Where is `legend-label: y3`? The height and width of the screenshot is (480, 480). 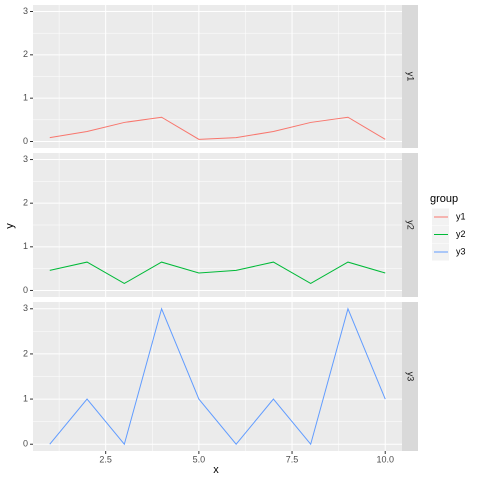 legend-label: y3 is located at coordinates (461, 251).